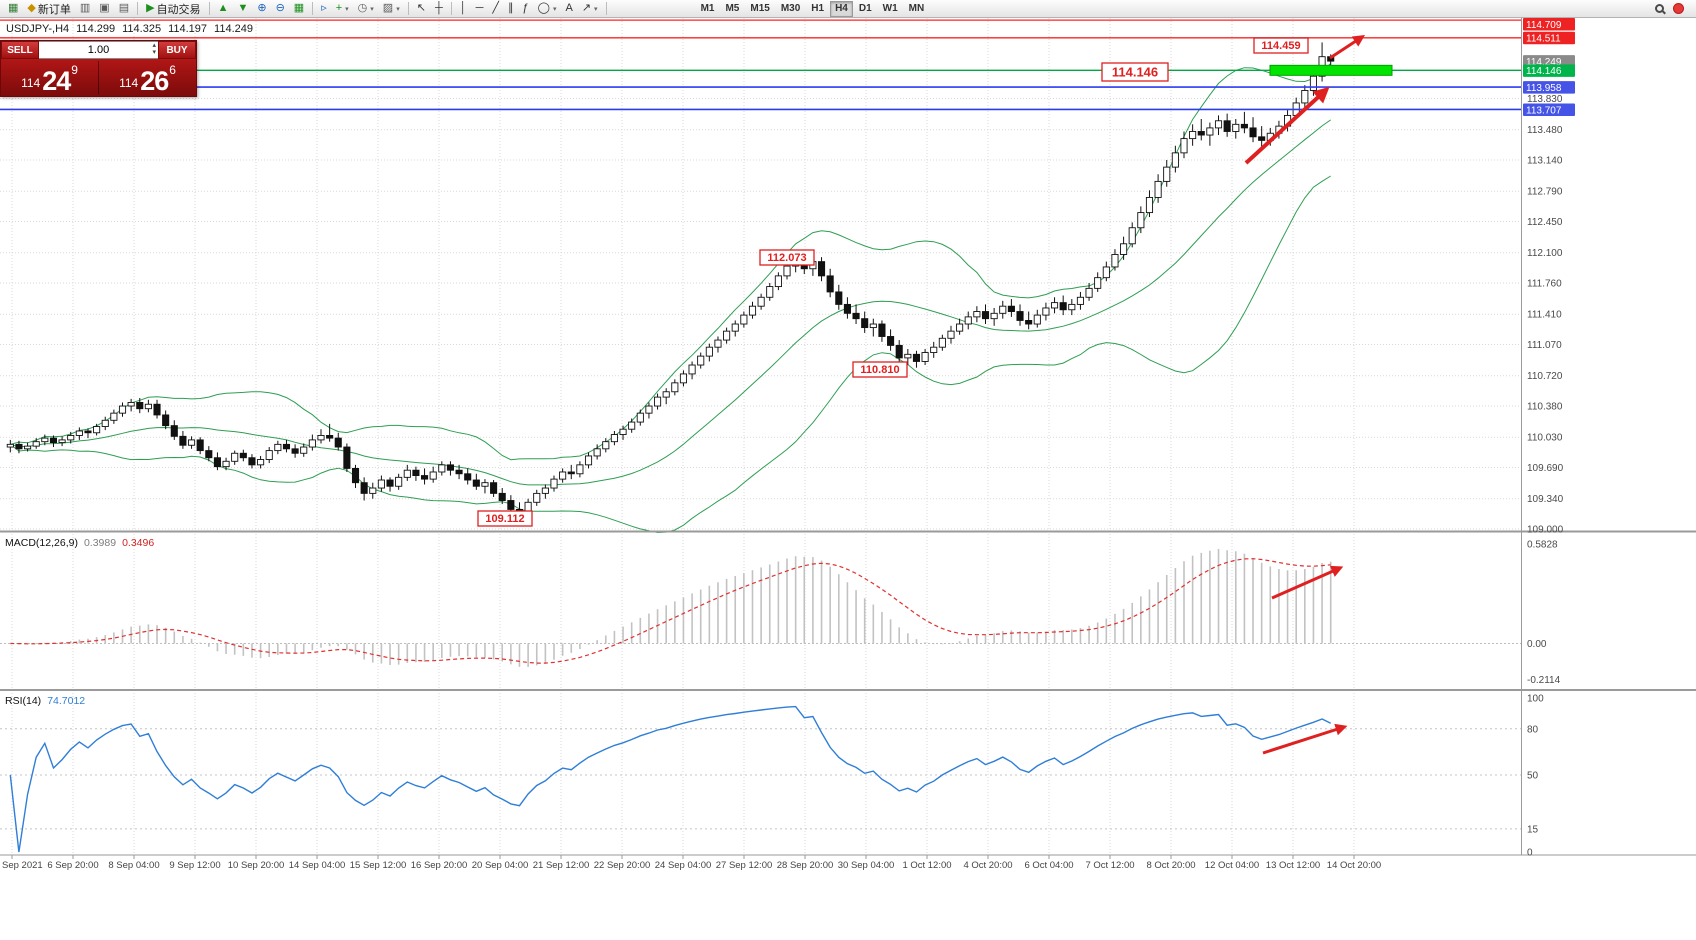 The width and height of the screenshot is (1696, 940). What do you see at coordinates (568, 9) in the screenshot?
I see `text-tool-button: A` at bounding box center [568, 9].